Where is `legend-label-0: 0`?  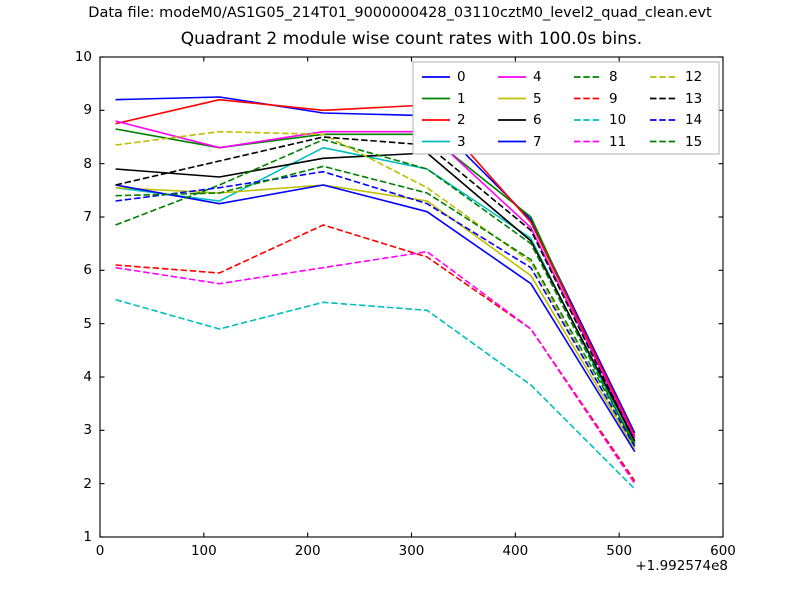
legend-label-0: 0 is located at coordinates (461, 77).